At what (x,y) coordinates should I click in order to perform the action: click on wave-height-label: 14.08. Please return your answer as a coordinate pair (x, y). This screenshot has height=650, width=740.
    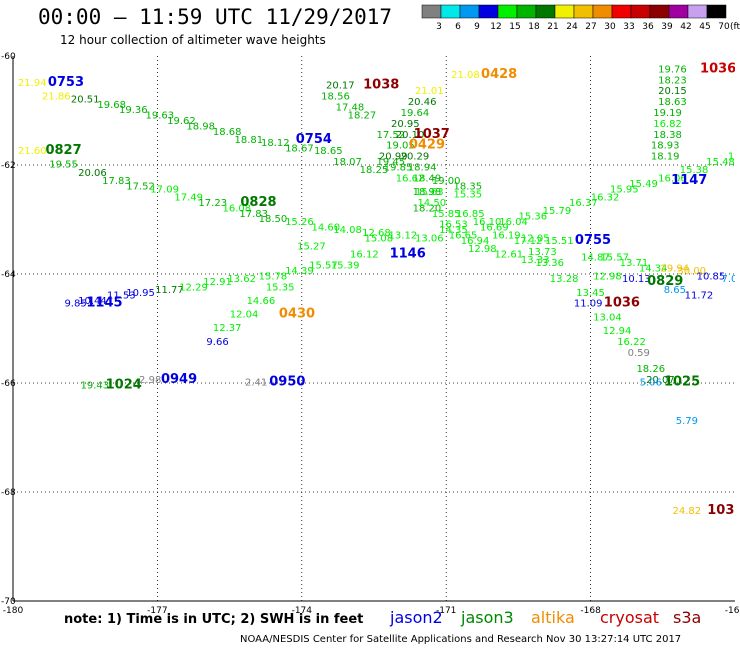
    Looking at the image, I should click on (347, 230).